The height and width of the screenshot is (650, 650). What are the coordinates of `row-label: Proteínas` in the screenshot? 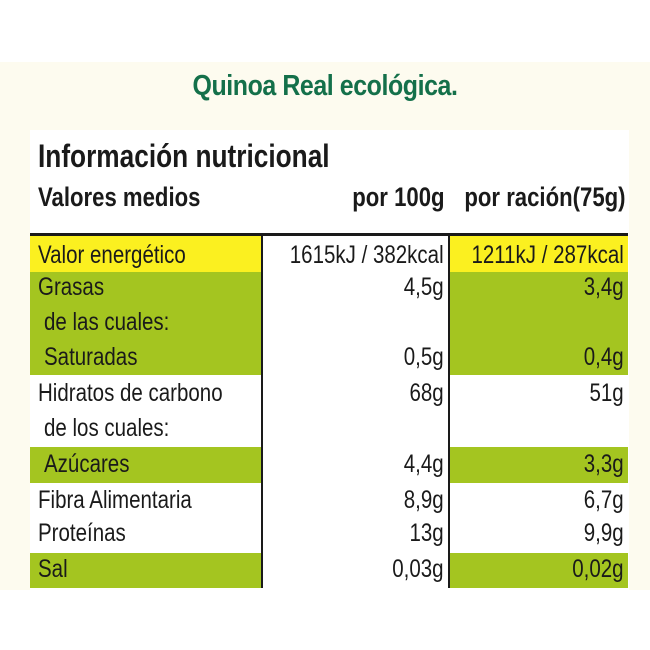 It's located at (82, 533).